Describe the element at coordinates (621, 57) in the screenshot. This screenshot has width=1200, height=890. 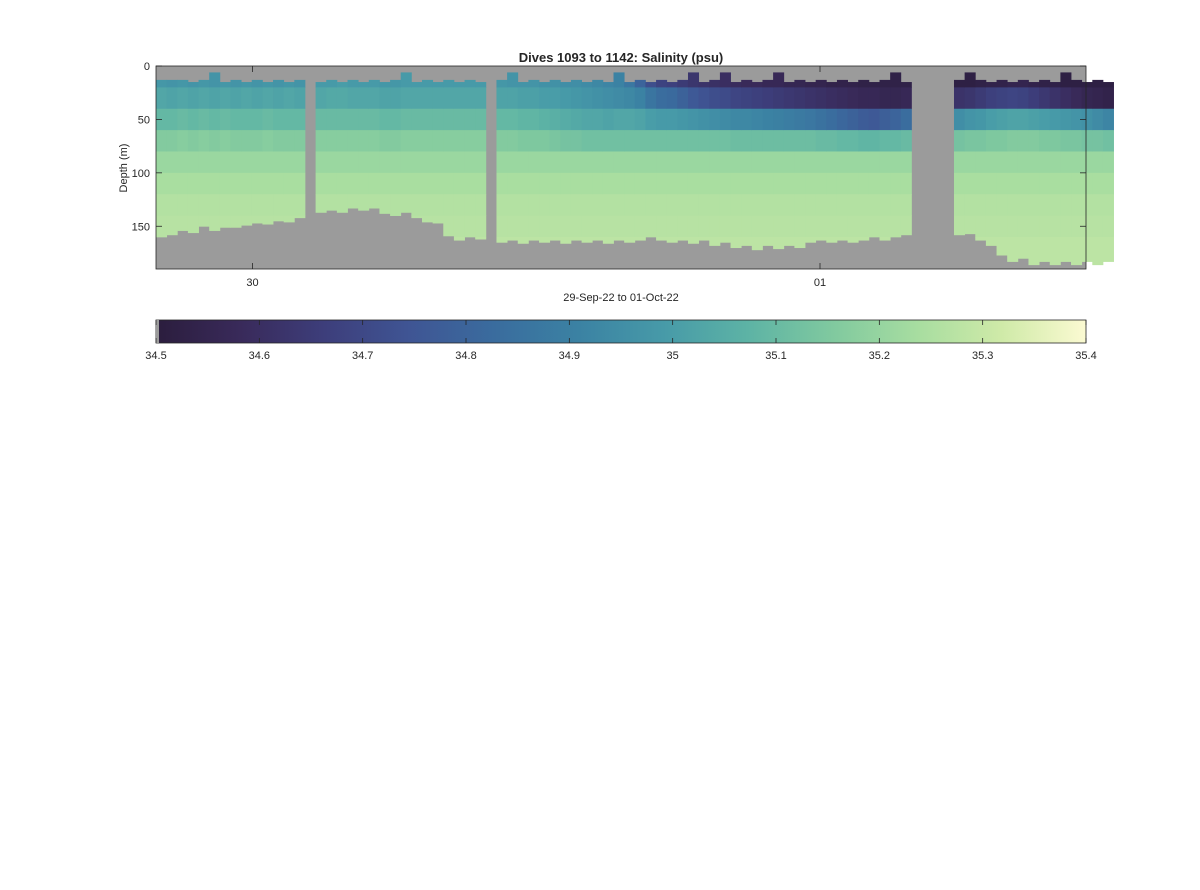
I see `chart-title: Dives 1093 to 1142: Salinity (psu)` at that location.